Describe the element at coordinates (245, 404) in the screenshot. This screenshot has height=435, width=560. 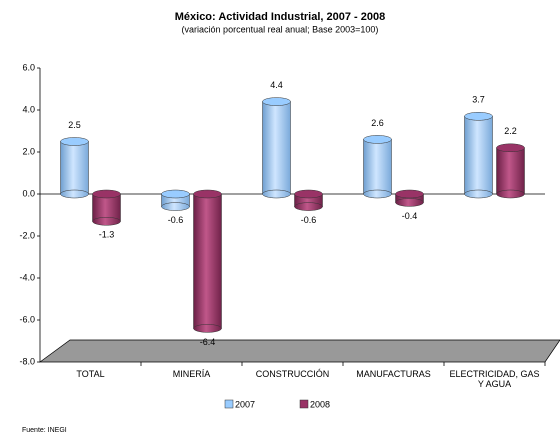
I see `legend-label: 2007` at that location.